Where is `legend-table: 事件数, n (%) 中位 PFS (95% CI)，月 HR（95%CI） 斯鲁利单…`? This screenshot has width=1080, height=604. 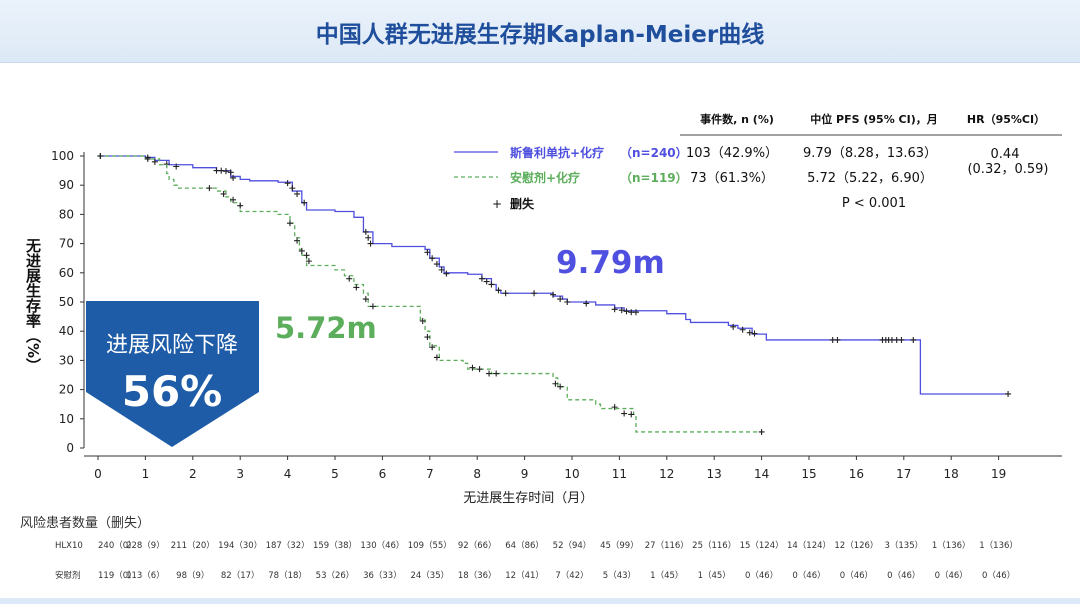 legend-table: 事件数, n (%) 中位 PFS (95% CI)，月 HR（95%CI） 斯鲁利单… is located at coordinates (758, 161).